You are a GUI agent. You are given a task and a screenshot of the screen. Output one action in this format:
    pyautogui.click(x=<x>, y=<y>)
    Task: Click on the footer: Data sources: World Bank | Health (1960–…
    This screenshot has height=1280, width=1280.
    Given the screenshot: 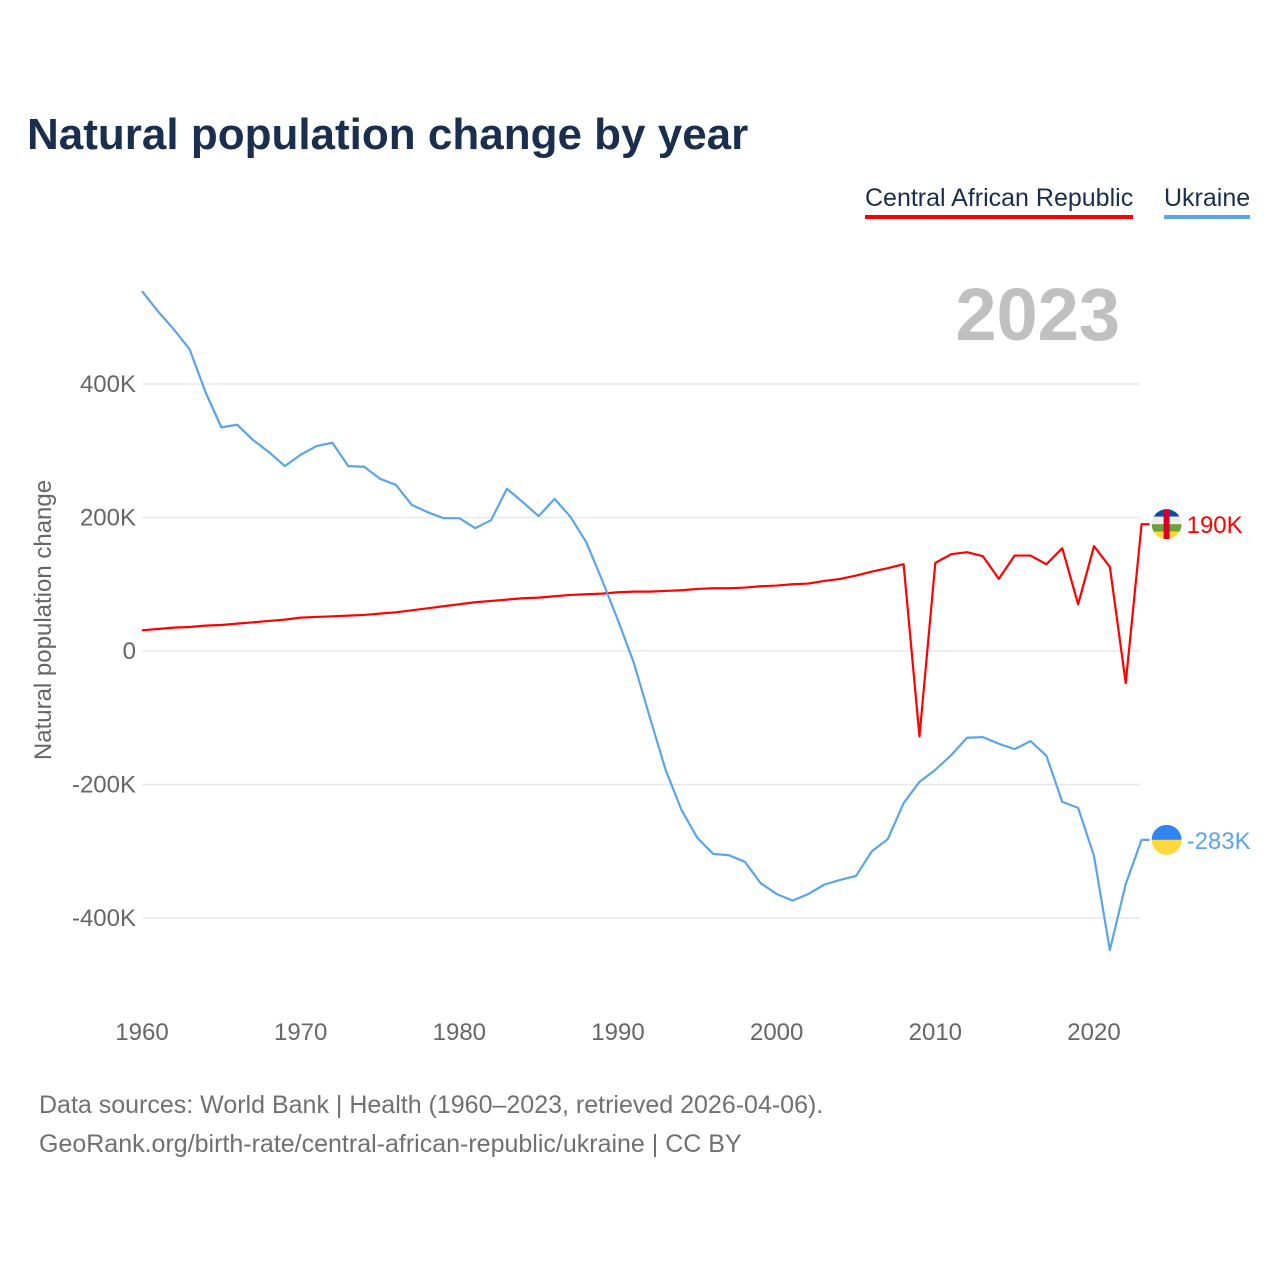 What is the action you would take?
    pyautogui.click(x=431, y=1125)
    